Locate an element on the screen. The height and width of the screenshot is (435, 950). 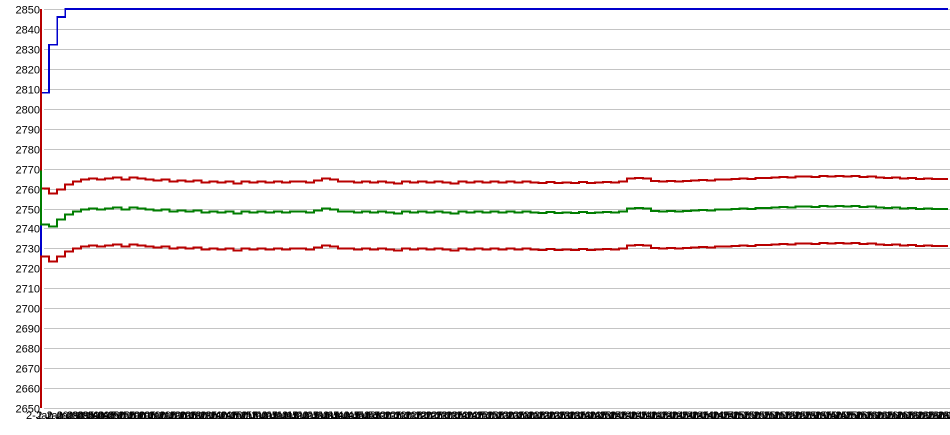
x-tick-label: 2-Jan 10:55 is located at coordinates (229, 416).